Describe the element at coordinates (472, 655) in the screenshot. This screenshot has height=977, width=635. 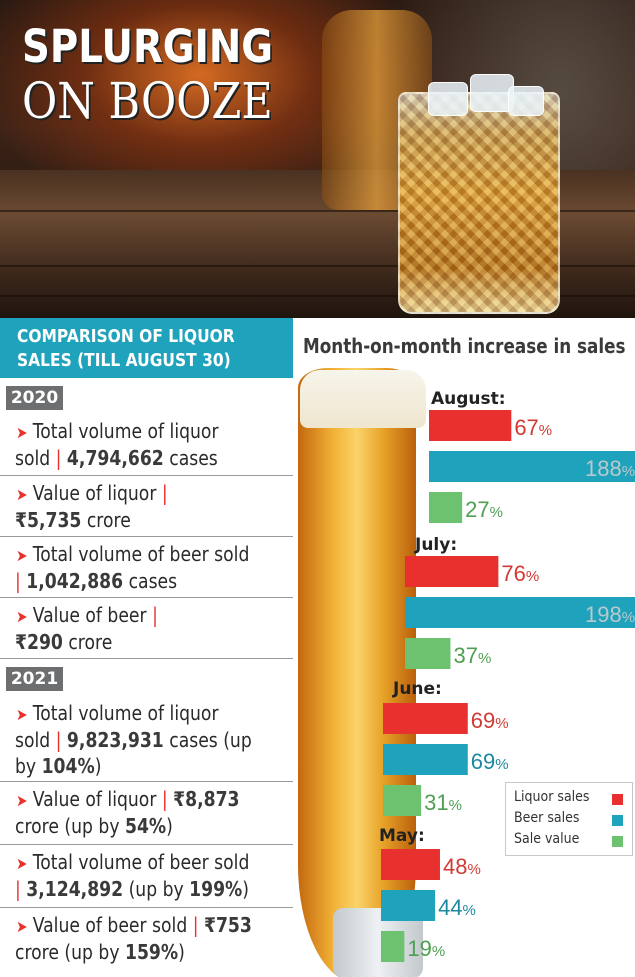
I see `data-label: 37%` at that location.